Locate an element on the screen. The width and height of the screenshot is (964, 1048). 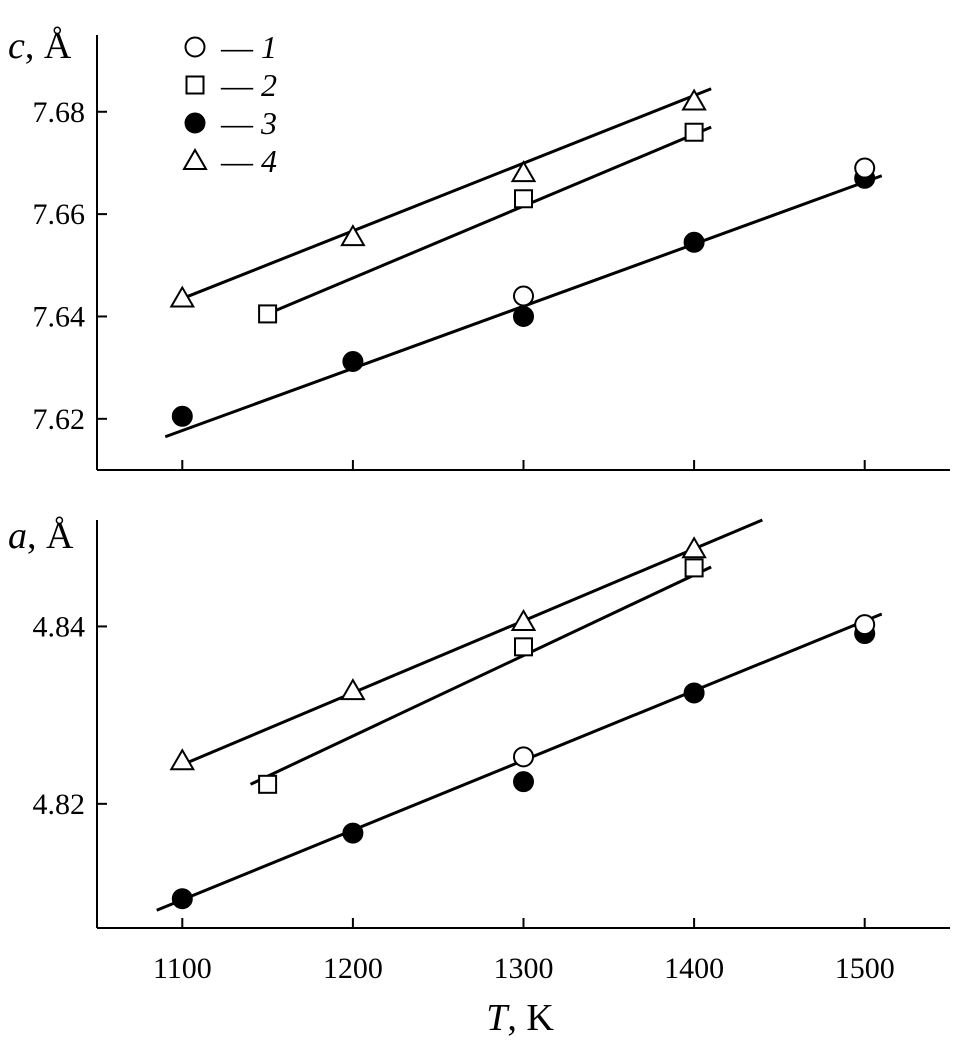
x-tick-label: 1200 is located at coordinates (353, 968).